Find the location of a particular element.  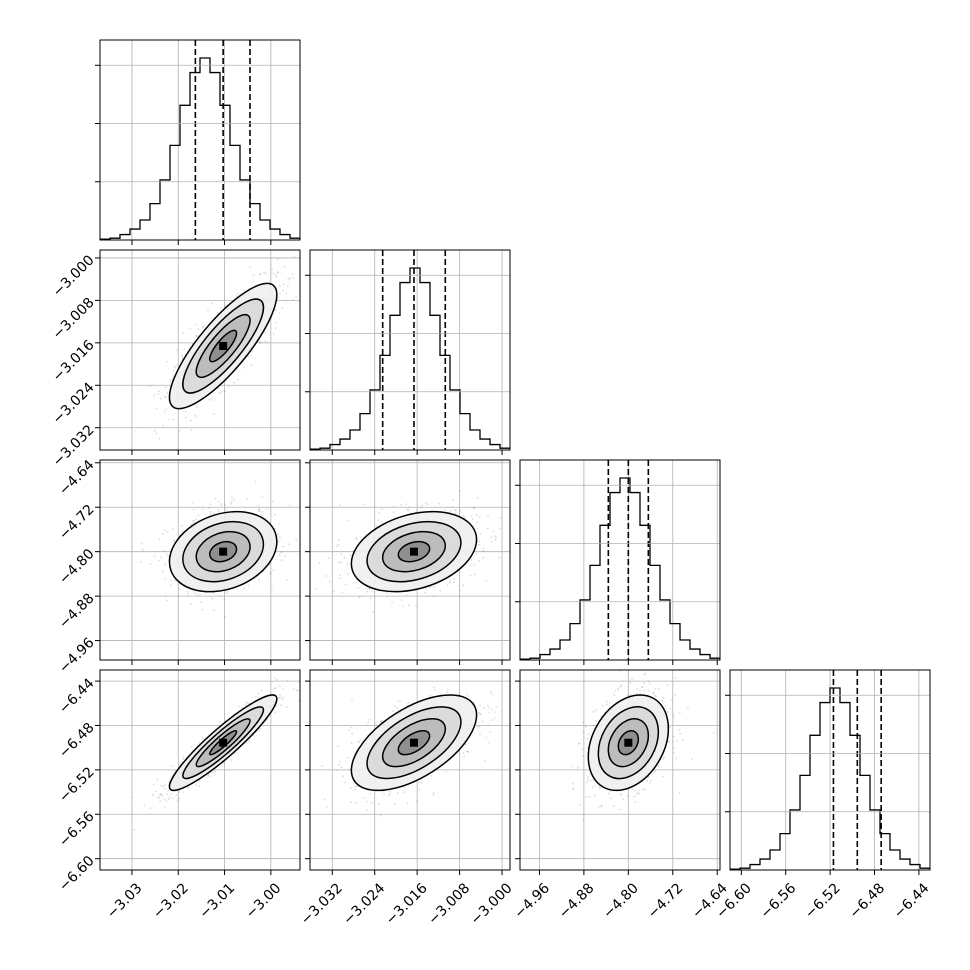

xtick-label-1-1: −3.024 is located at coordinates (364, 904).